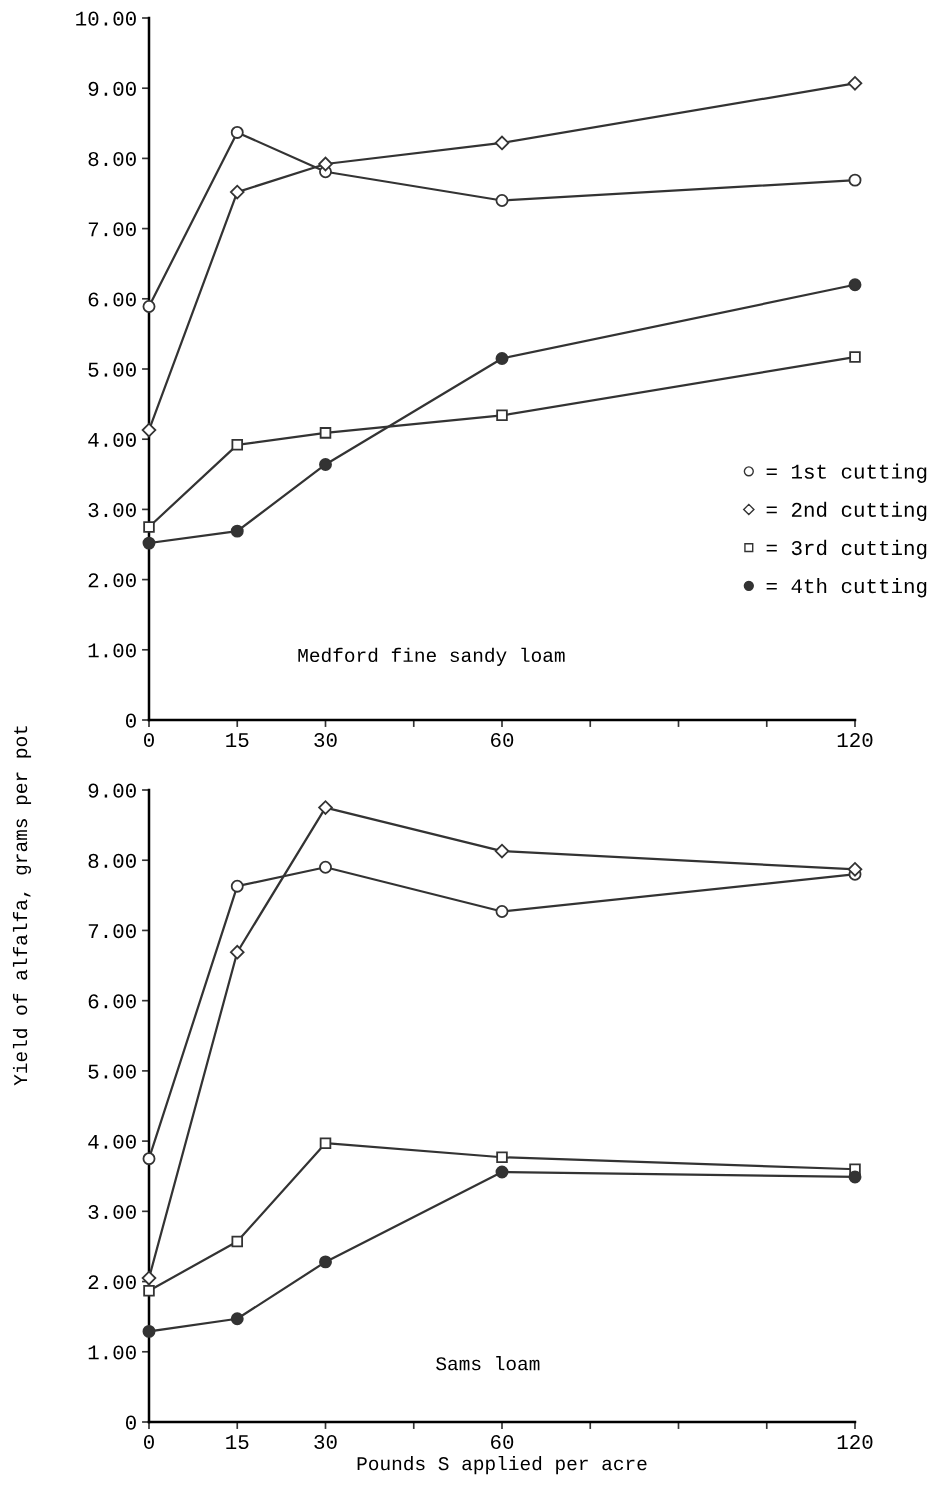  What do you see at coordinates (846, 511) in the screenshot?
I see `legend-label: = 2nd cutting` at bounding box center [846, 511].